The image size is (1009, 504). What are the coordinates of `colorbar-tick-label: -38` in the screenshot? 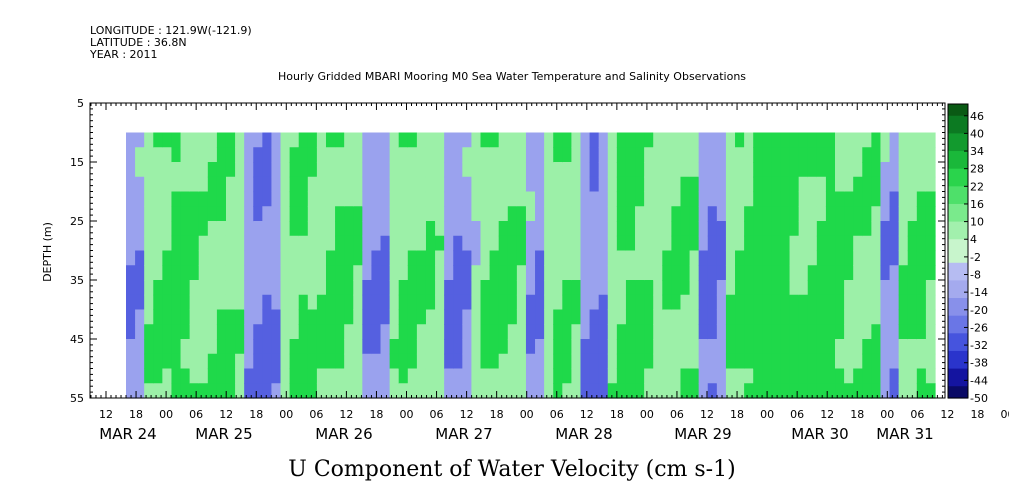 It's located at (979, 363).